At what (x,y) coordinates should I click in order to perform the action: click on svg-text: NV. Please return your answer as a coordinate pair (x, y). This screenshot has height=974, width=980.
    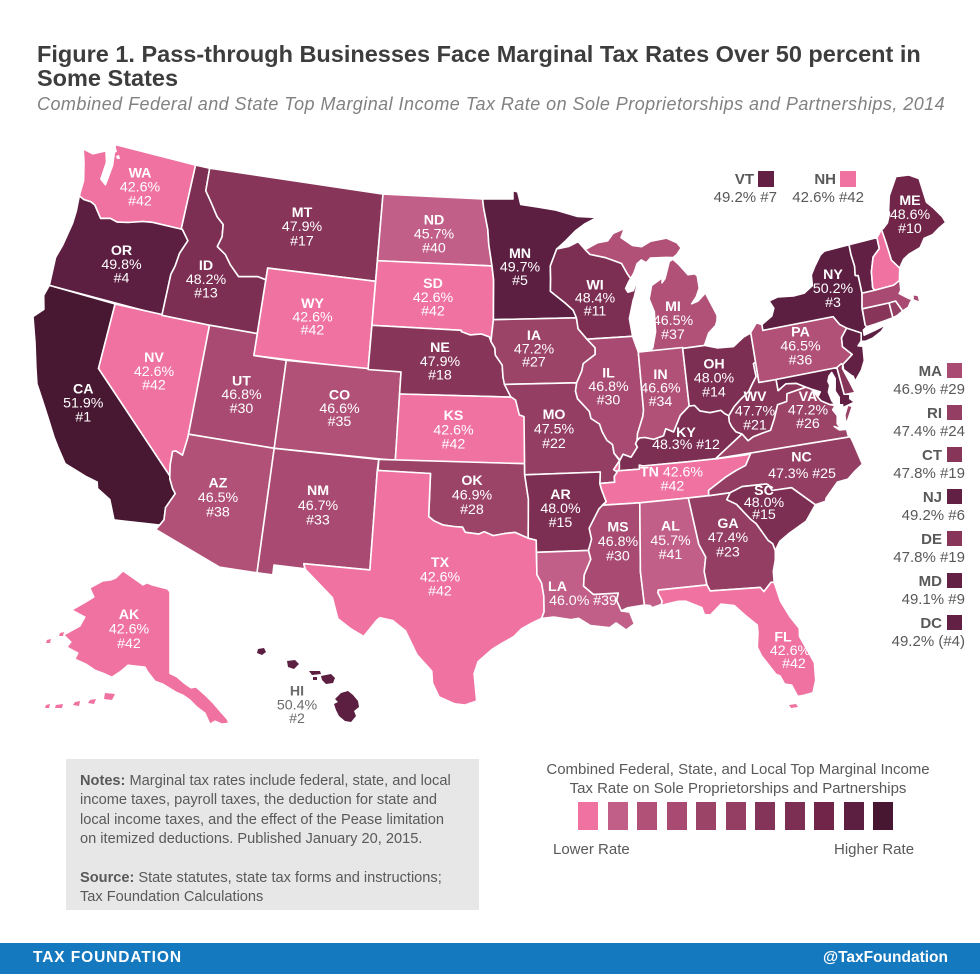
    Looking at the image, I should click on (154, 358).